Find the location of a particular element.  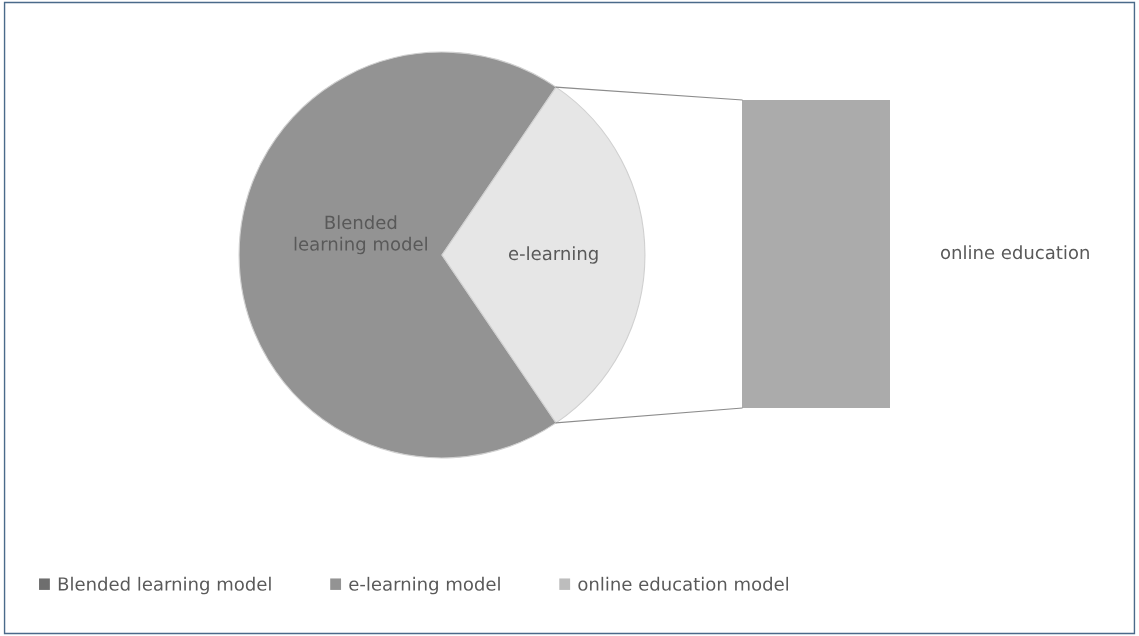

slice-label: Blended learning model is located at coordinates (360, 235).